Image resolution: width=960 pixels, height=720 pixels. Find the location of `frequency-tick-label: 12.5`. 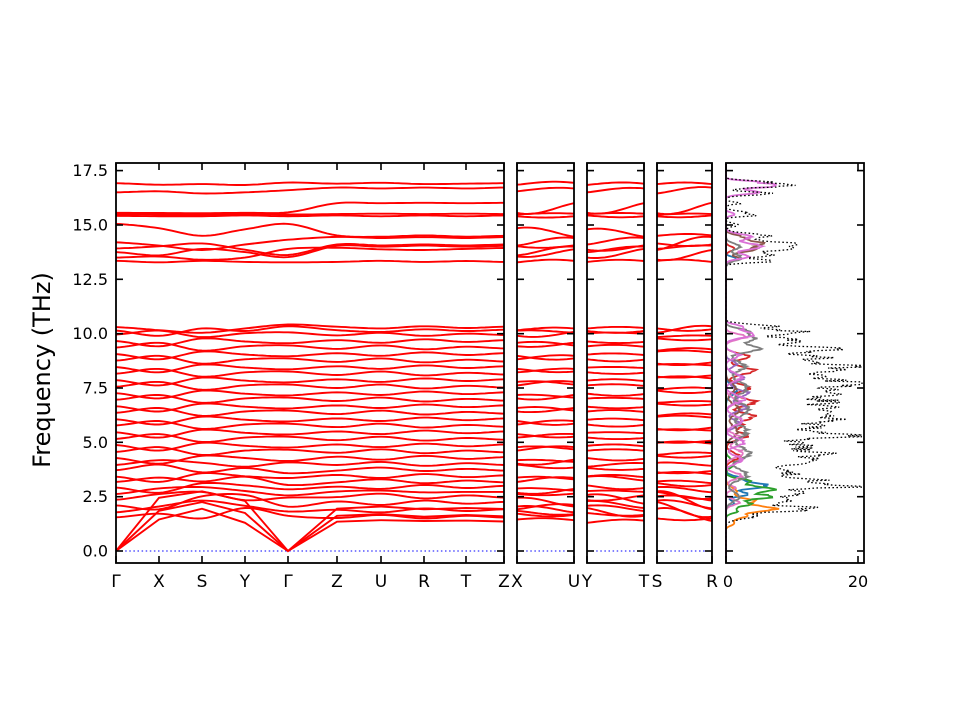

frequency-tick-label: 12.5 is located at coordinates (90, 279).